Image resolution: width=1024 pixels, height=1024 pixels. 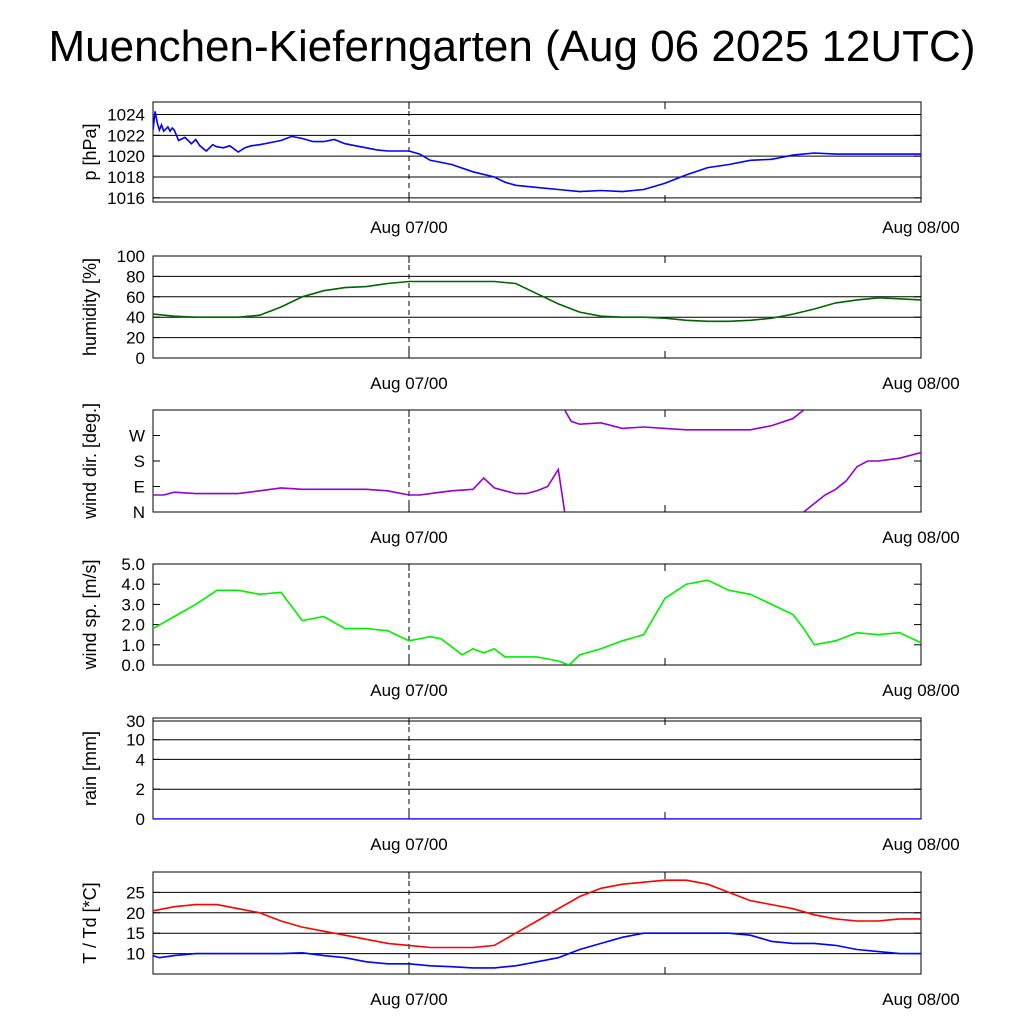 What do you see at coordinates (90, 151) in the screenshot?
I see `pressure-ylabel: p [hPa]` at bounding box center [90, 151].